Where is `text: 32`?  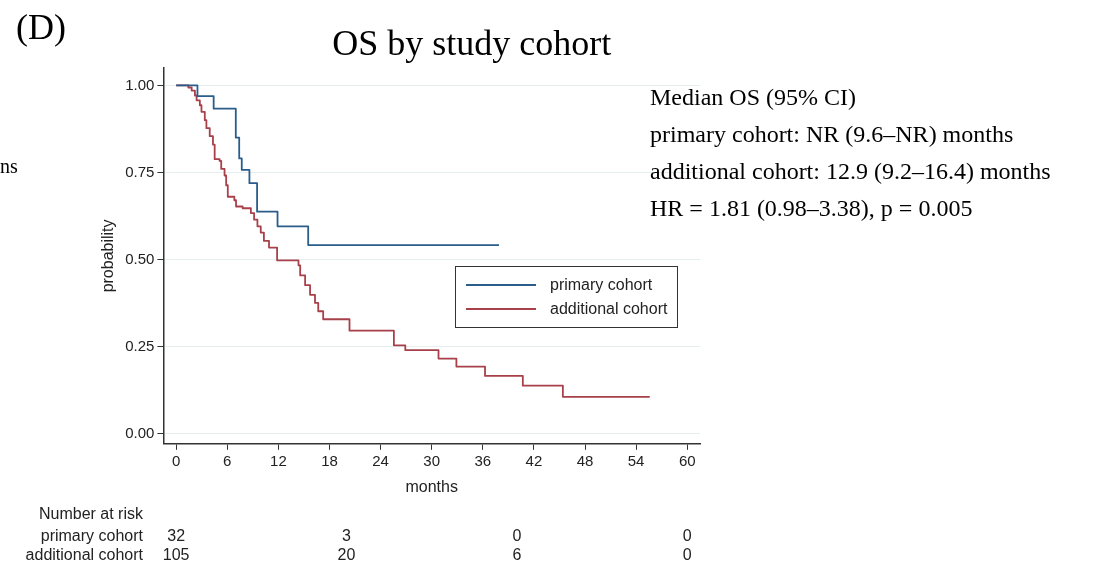 text: 32 is located at coordinates (176, 536).